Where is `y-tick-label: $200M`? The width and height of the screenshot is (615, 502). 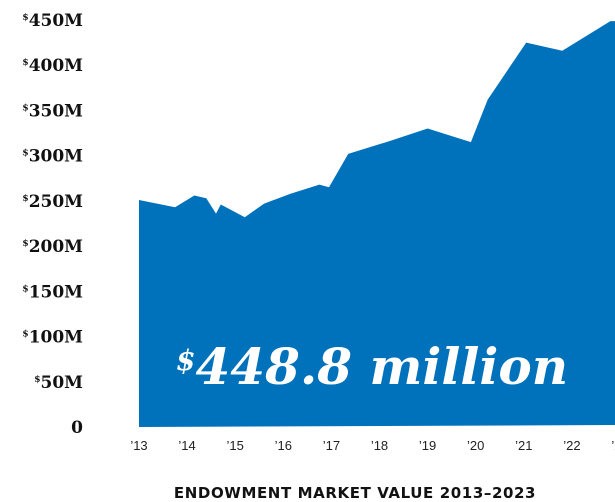 y-tick-label: $200M is located at coordinates (52, 247).